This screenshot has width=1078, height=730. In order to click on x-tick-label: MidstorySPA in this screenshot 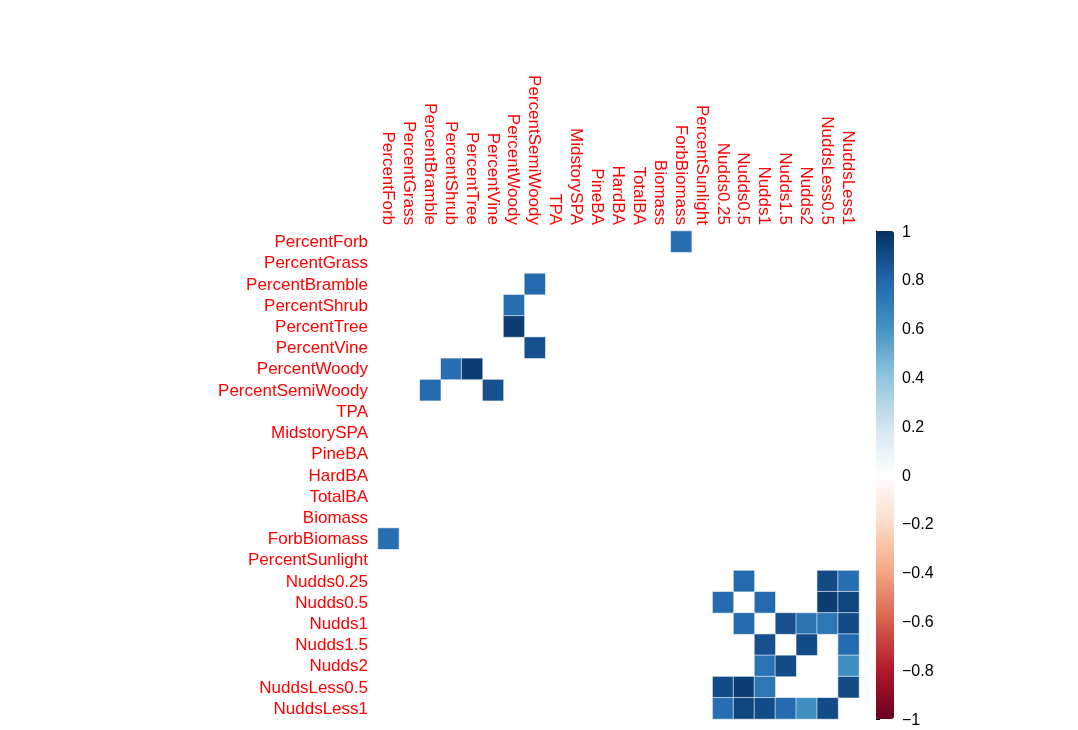, I will do `click(577, 177)`.